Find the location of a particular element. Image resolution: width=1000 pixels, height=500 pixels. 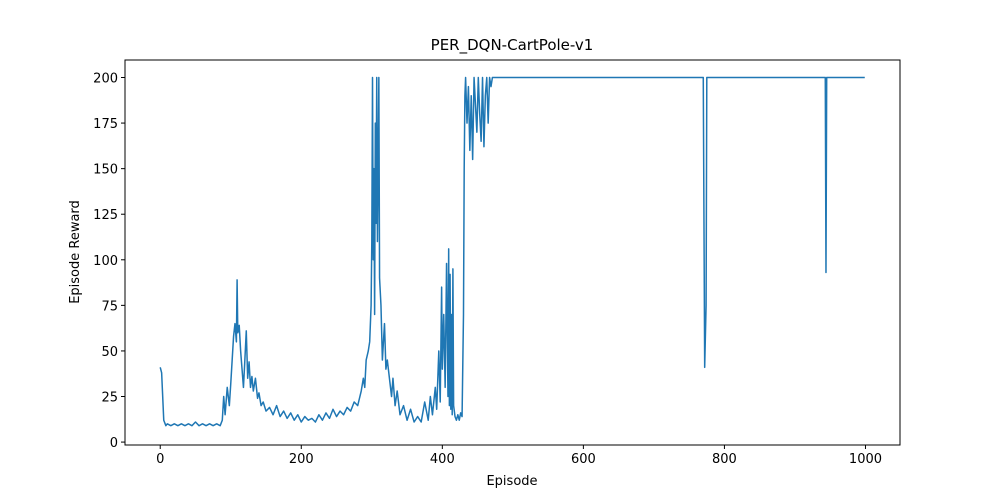

x-tick-label: 200 is located at coordinates (301, 459).